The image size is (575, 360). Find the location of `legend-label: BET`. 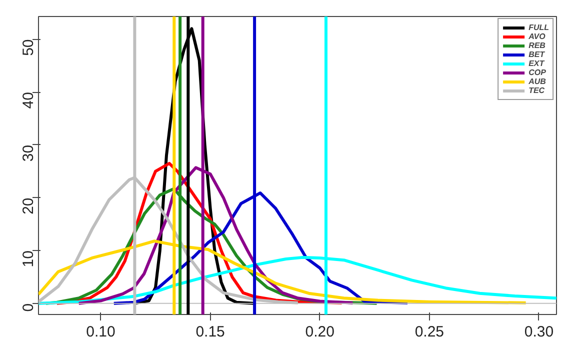

legend-label: BET is located at coordinates (537, 54).